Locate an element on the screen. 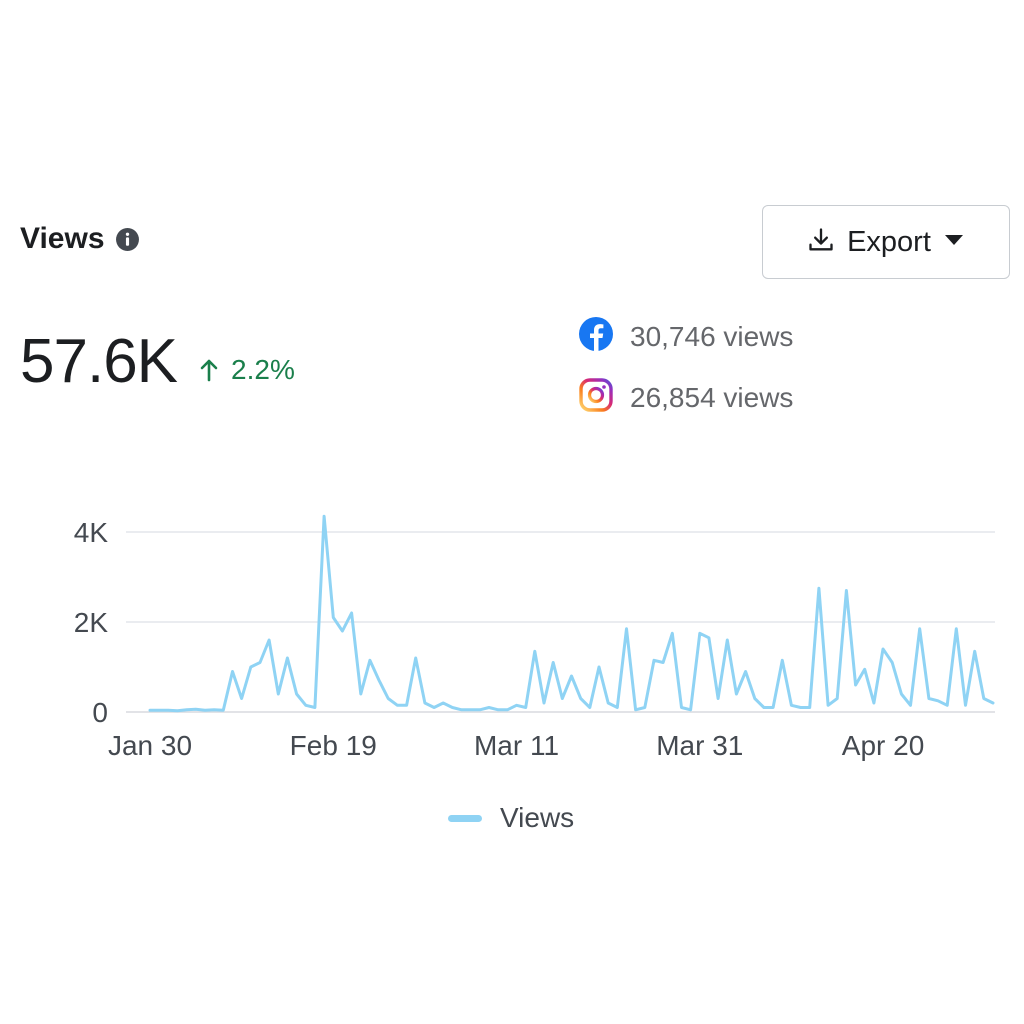 Image resolution: width=1024 pixels, height=1024 pixels. summary: 57.6K 2.2% is located at coordinates (157, 361).